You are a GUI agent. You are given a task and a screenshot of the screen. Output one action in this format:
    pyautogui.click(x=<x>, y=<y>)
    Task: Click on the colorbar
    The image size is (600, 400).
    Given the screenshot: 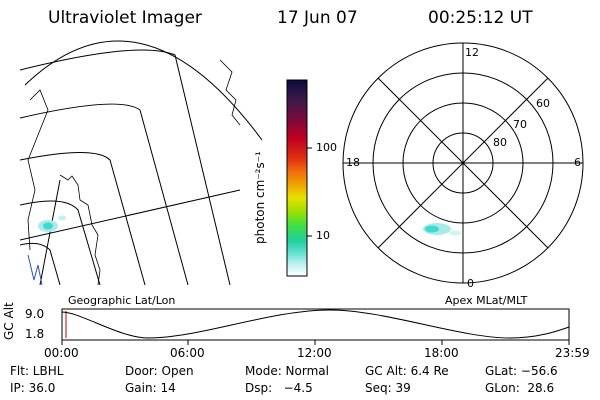 What is the action you would take?
    pyautogui.click(x=299, y=178)
    